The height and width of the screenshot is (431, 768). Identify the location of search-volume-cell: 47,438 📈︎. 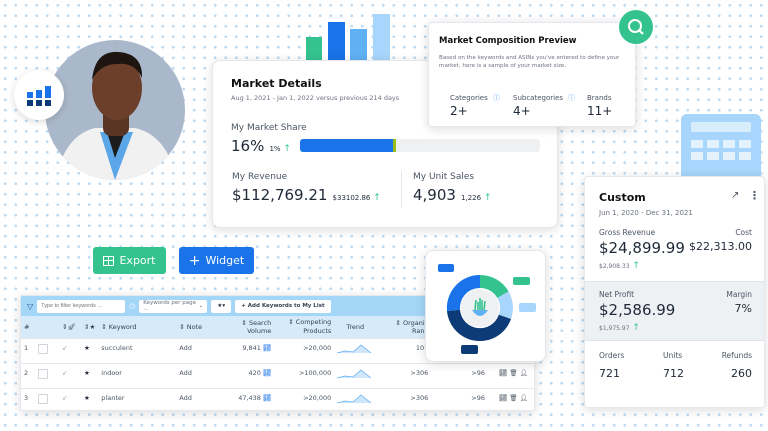
(245, 398).